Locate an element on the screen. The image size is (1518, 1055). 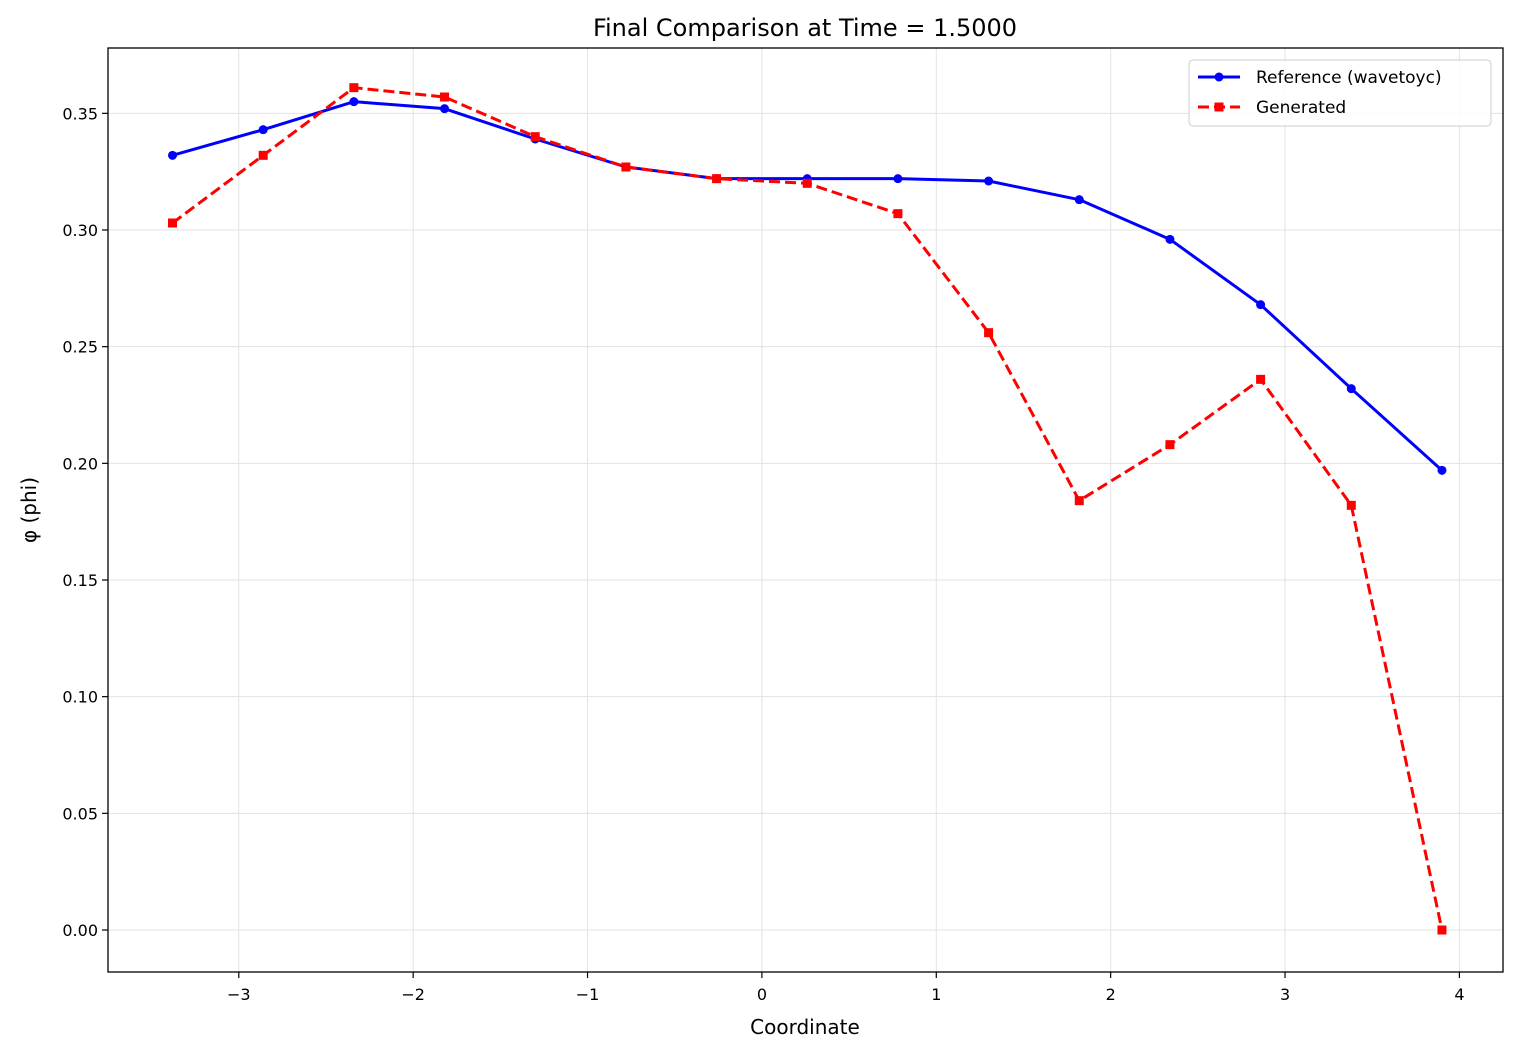
x-tick-label: 4 is located at coordinates (1459, 994).